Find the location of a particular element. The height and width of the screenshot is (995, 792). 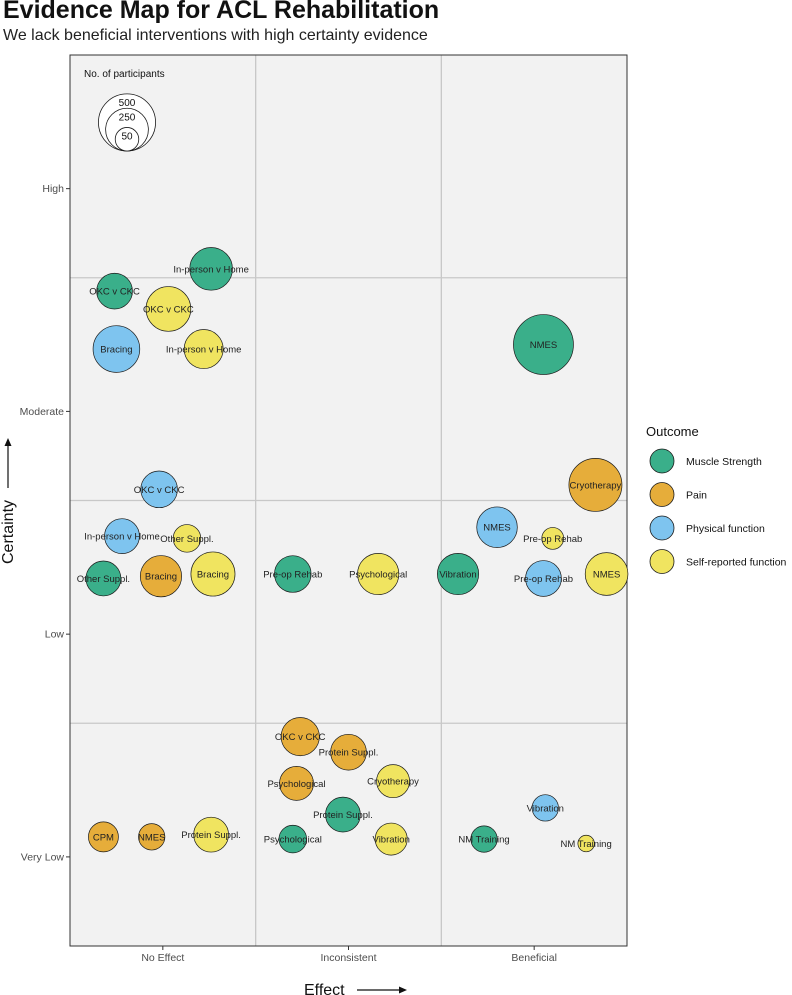

legend-label: Muscle Strength is located at coordinates (724, 462).